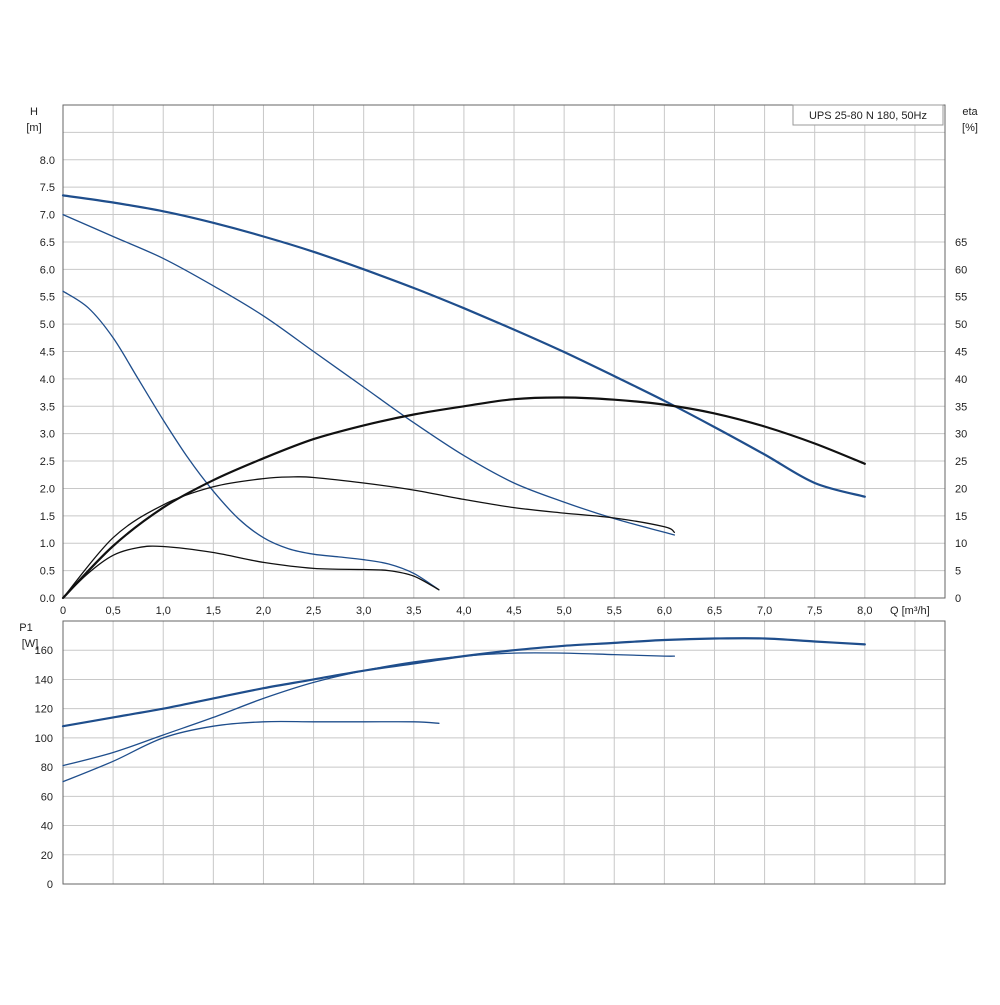 This screenshot has width=1000, height=1005. What do you see at coordinates (363, 611) in the screenshot?
I see `x-tick-label: 3,0` at bounding box center [363, 611].